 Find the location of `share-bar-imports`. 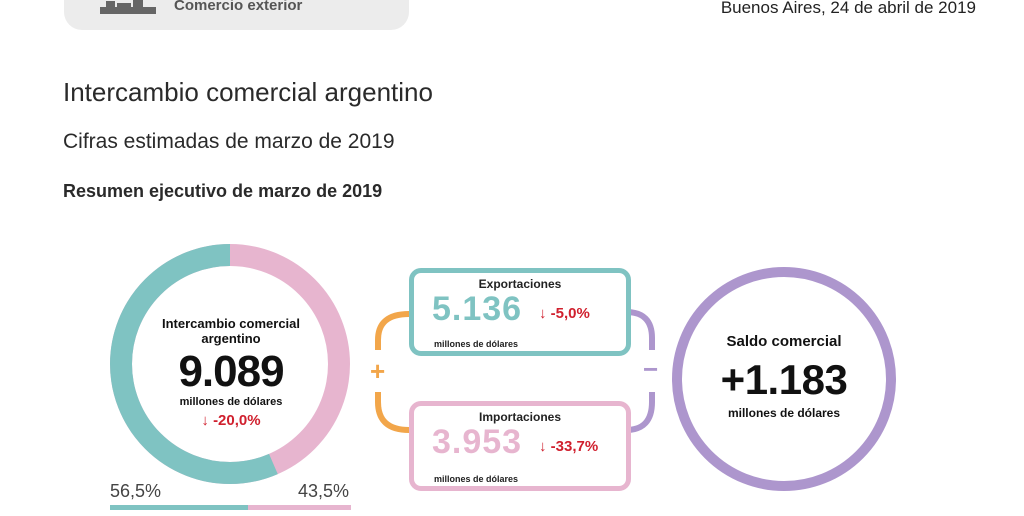

share-bar-imports is located at coordinates (299, 507).